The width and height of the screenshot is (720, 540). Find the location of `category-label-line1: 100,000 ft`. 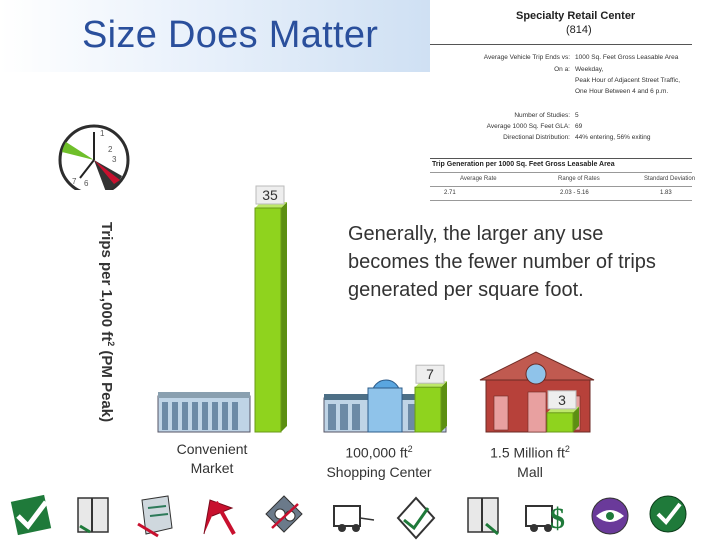

category-label-line1: 100,000 ft is located at coordinates (376, 452).